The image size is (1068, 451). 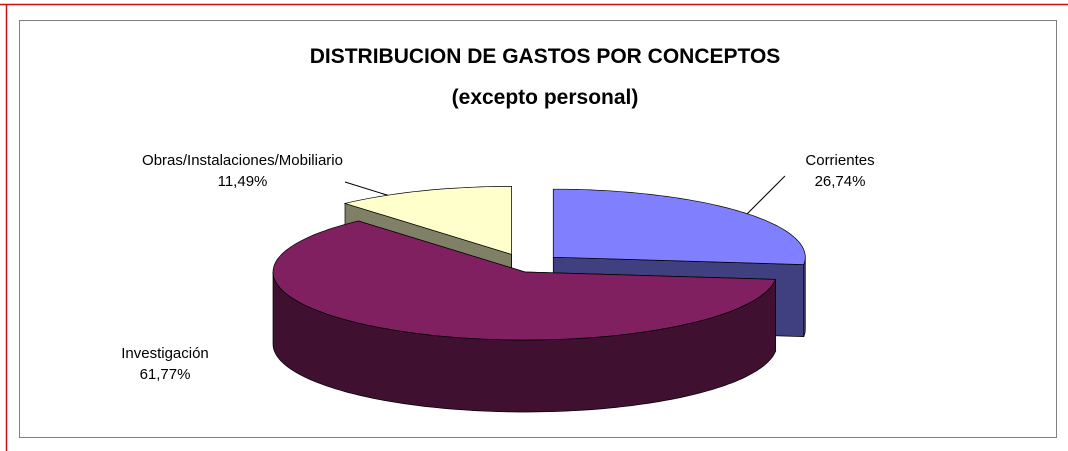 What do you see at coordinates (840, 181) in the screenshot?
I see `label-value: 26,74%` at bounding box center [840, 181].